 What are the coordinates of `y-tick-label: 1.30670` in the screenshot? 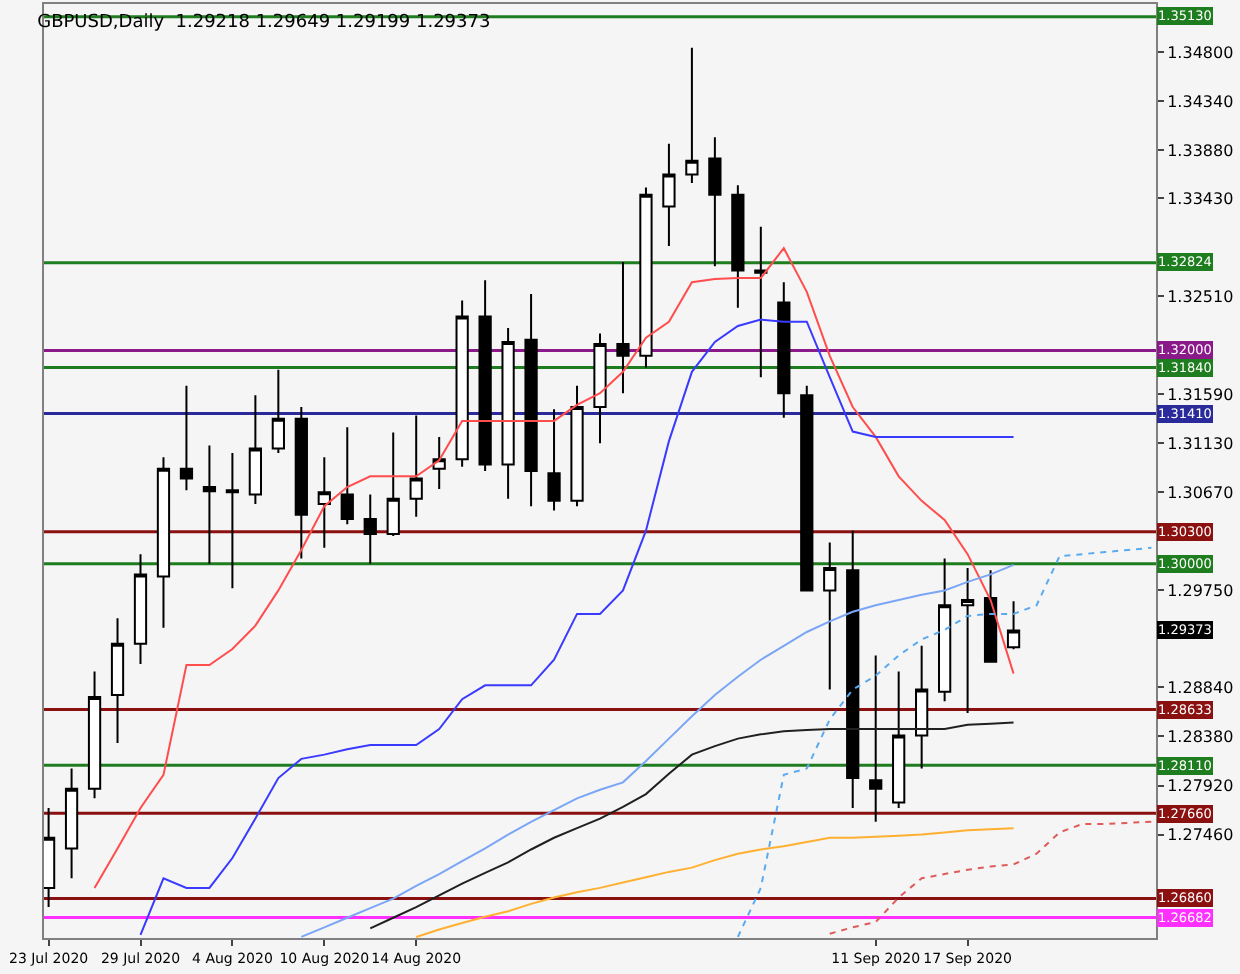 It's located at (1200, 492).